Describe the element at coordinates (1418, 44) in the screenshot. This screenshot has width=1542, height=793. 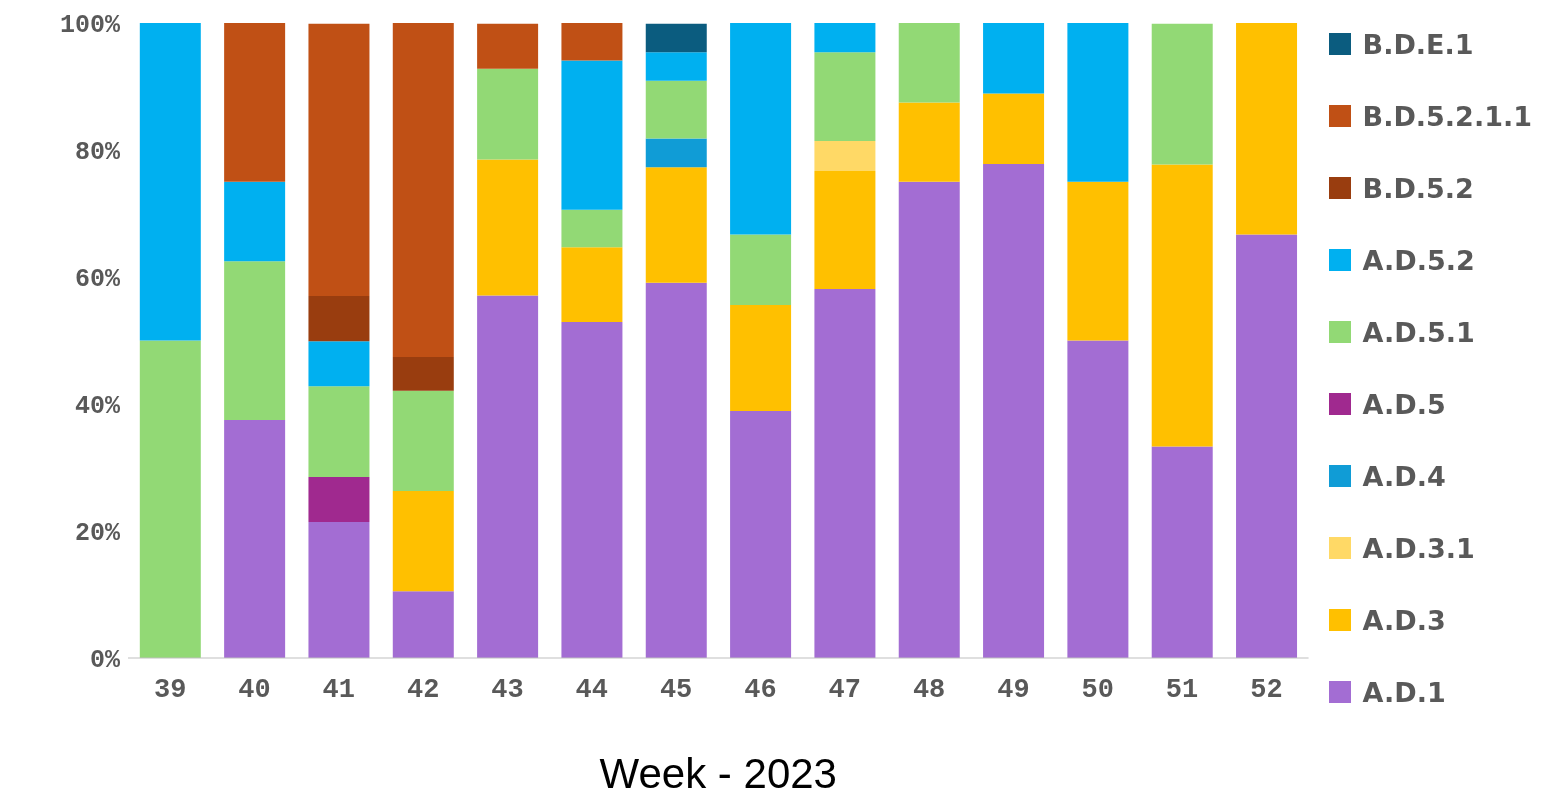
I see `legend-label: B.D.E.1` at that location.